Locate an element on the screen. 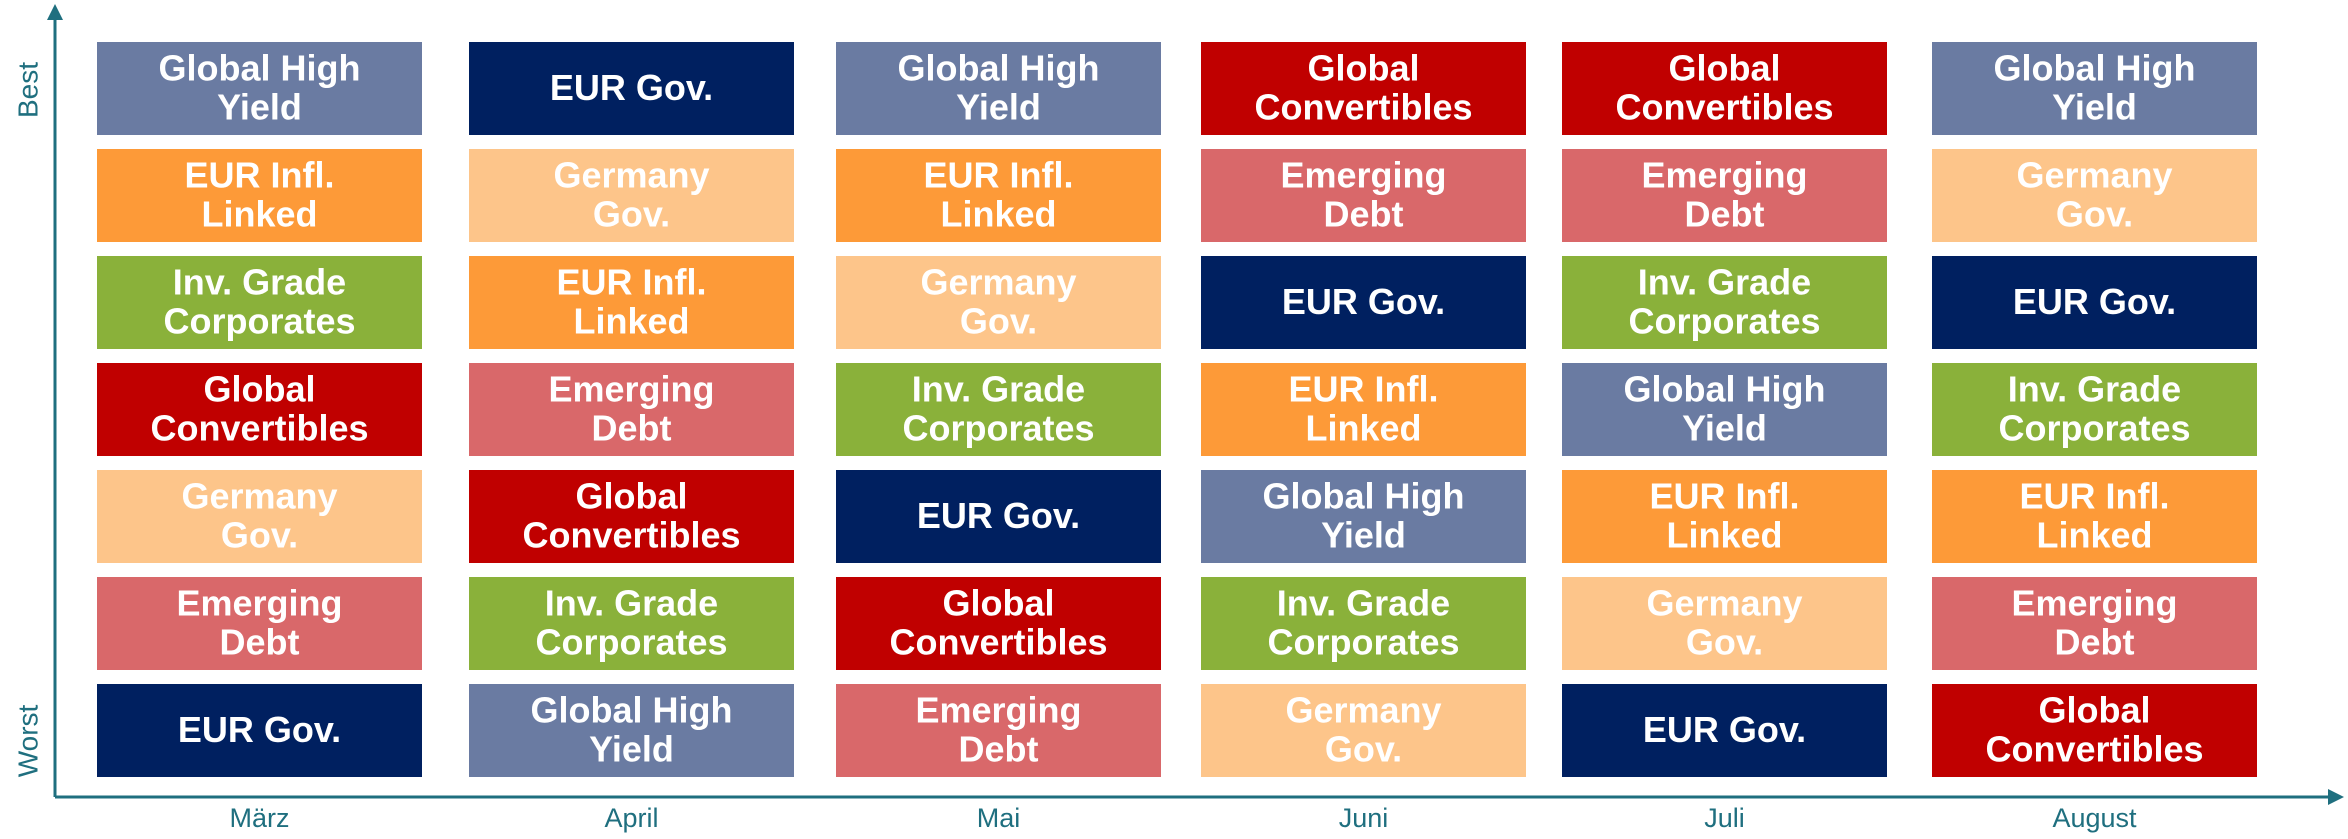 This screenshot has width=2348, height=839. month-label: August is located at coordinates (2094, 818).